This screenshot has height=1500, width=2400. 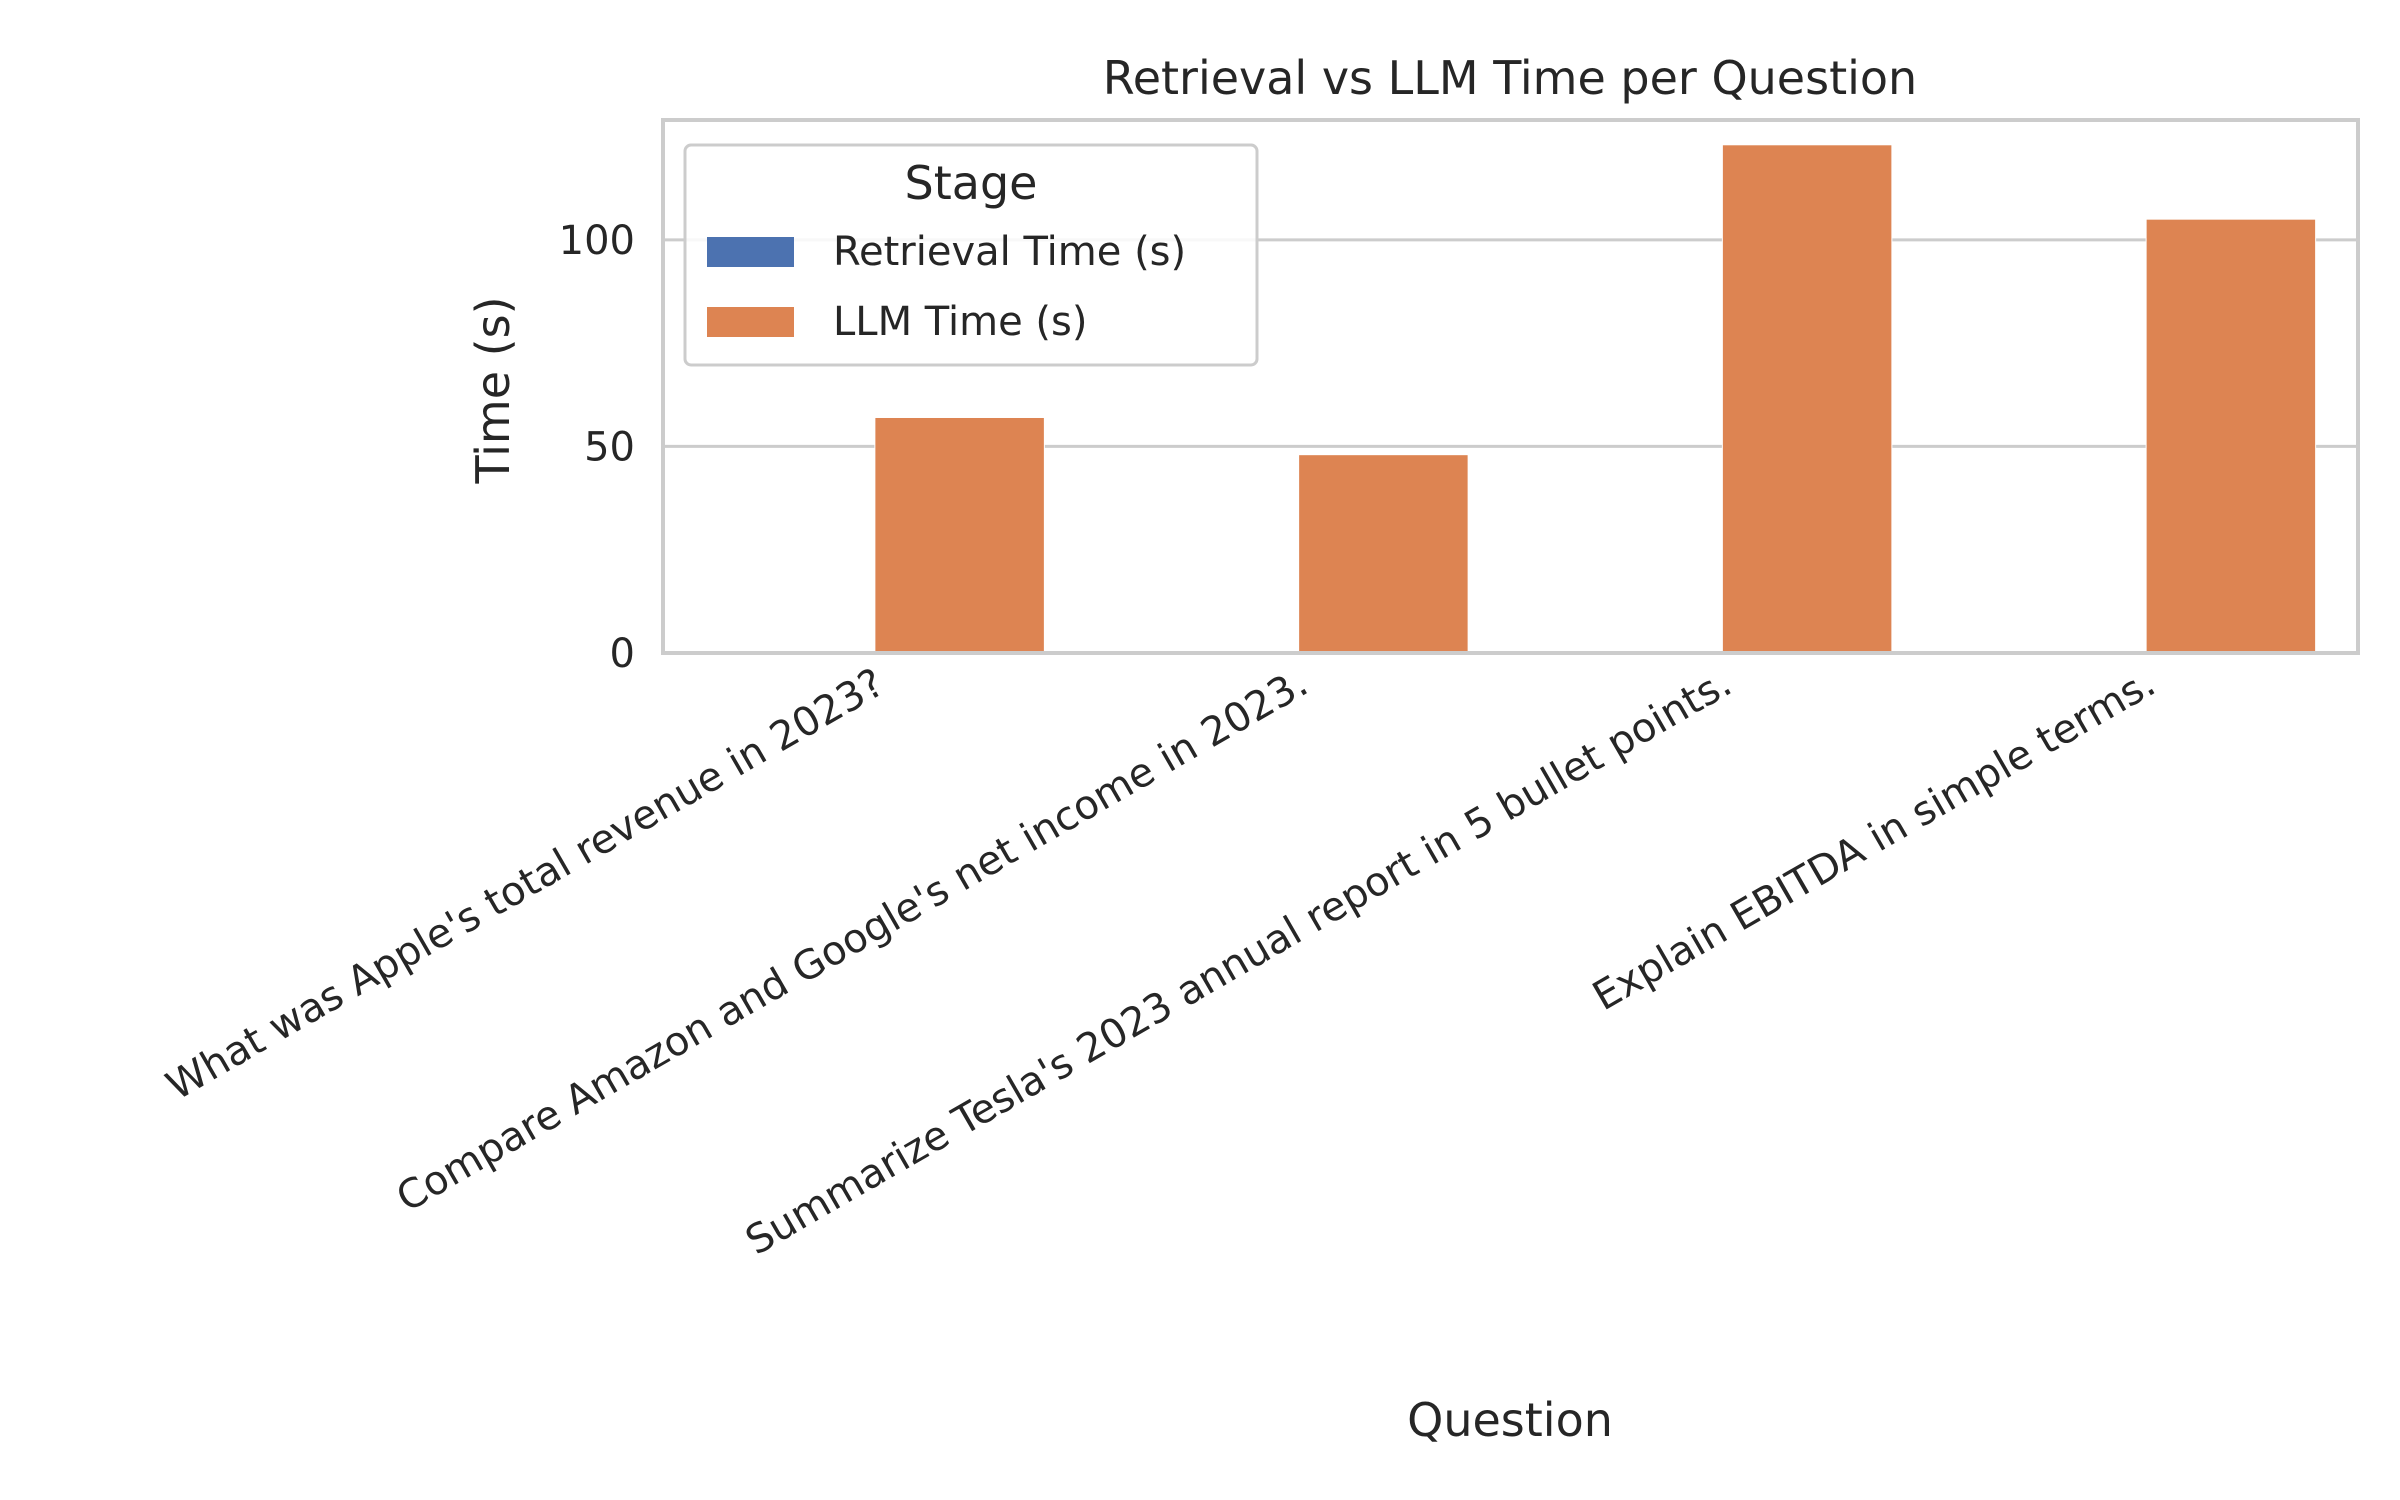 What do you see at coordinates (960, 322) in the screenshot?
I see `legend-entry: LLM Time (s)` at bounding box center [960, 322].